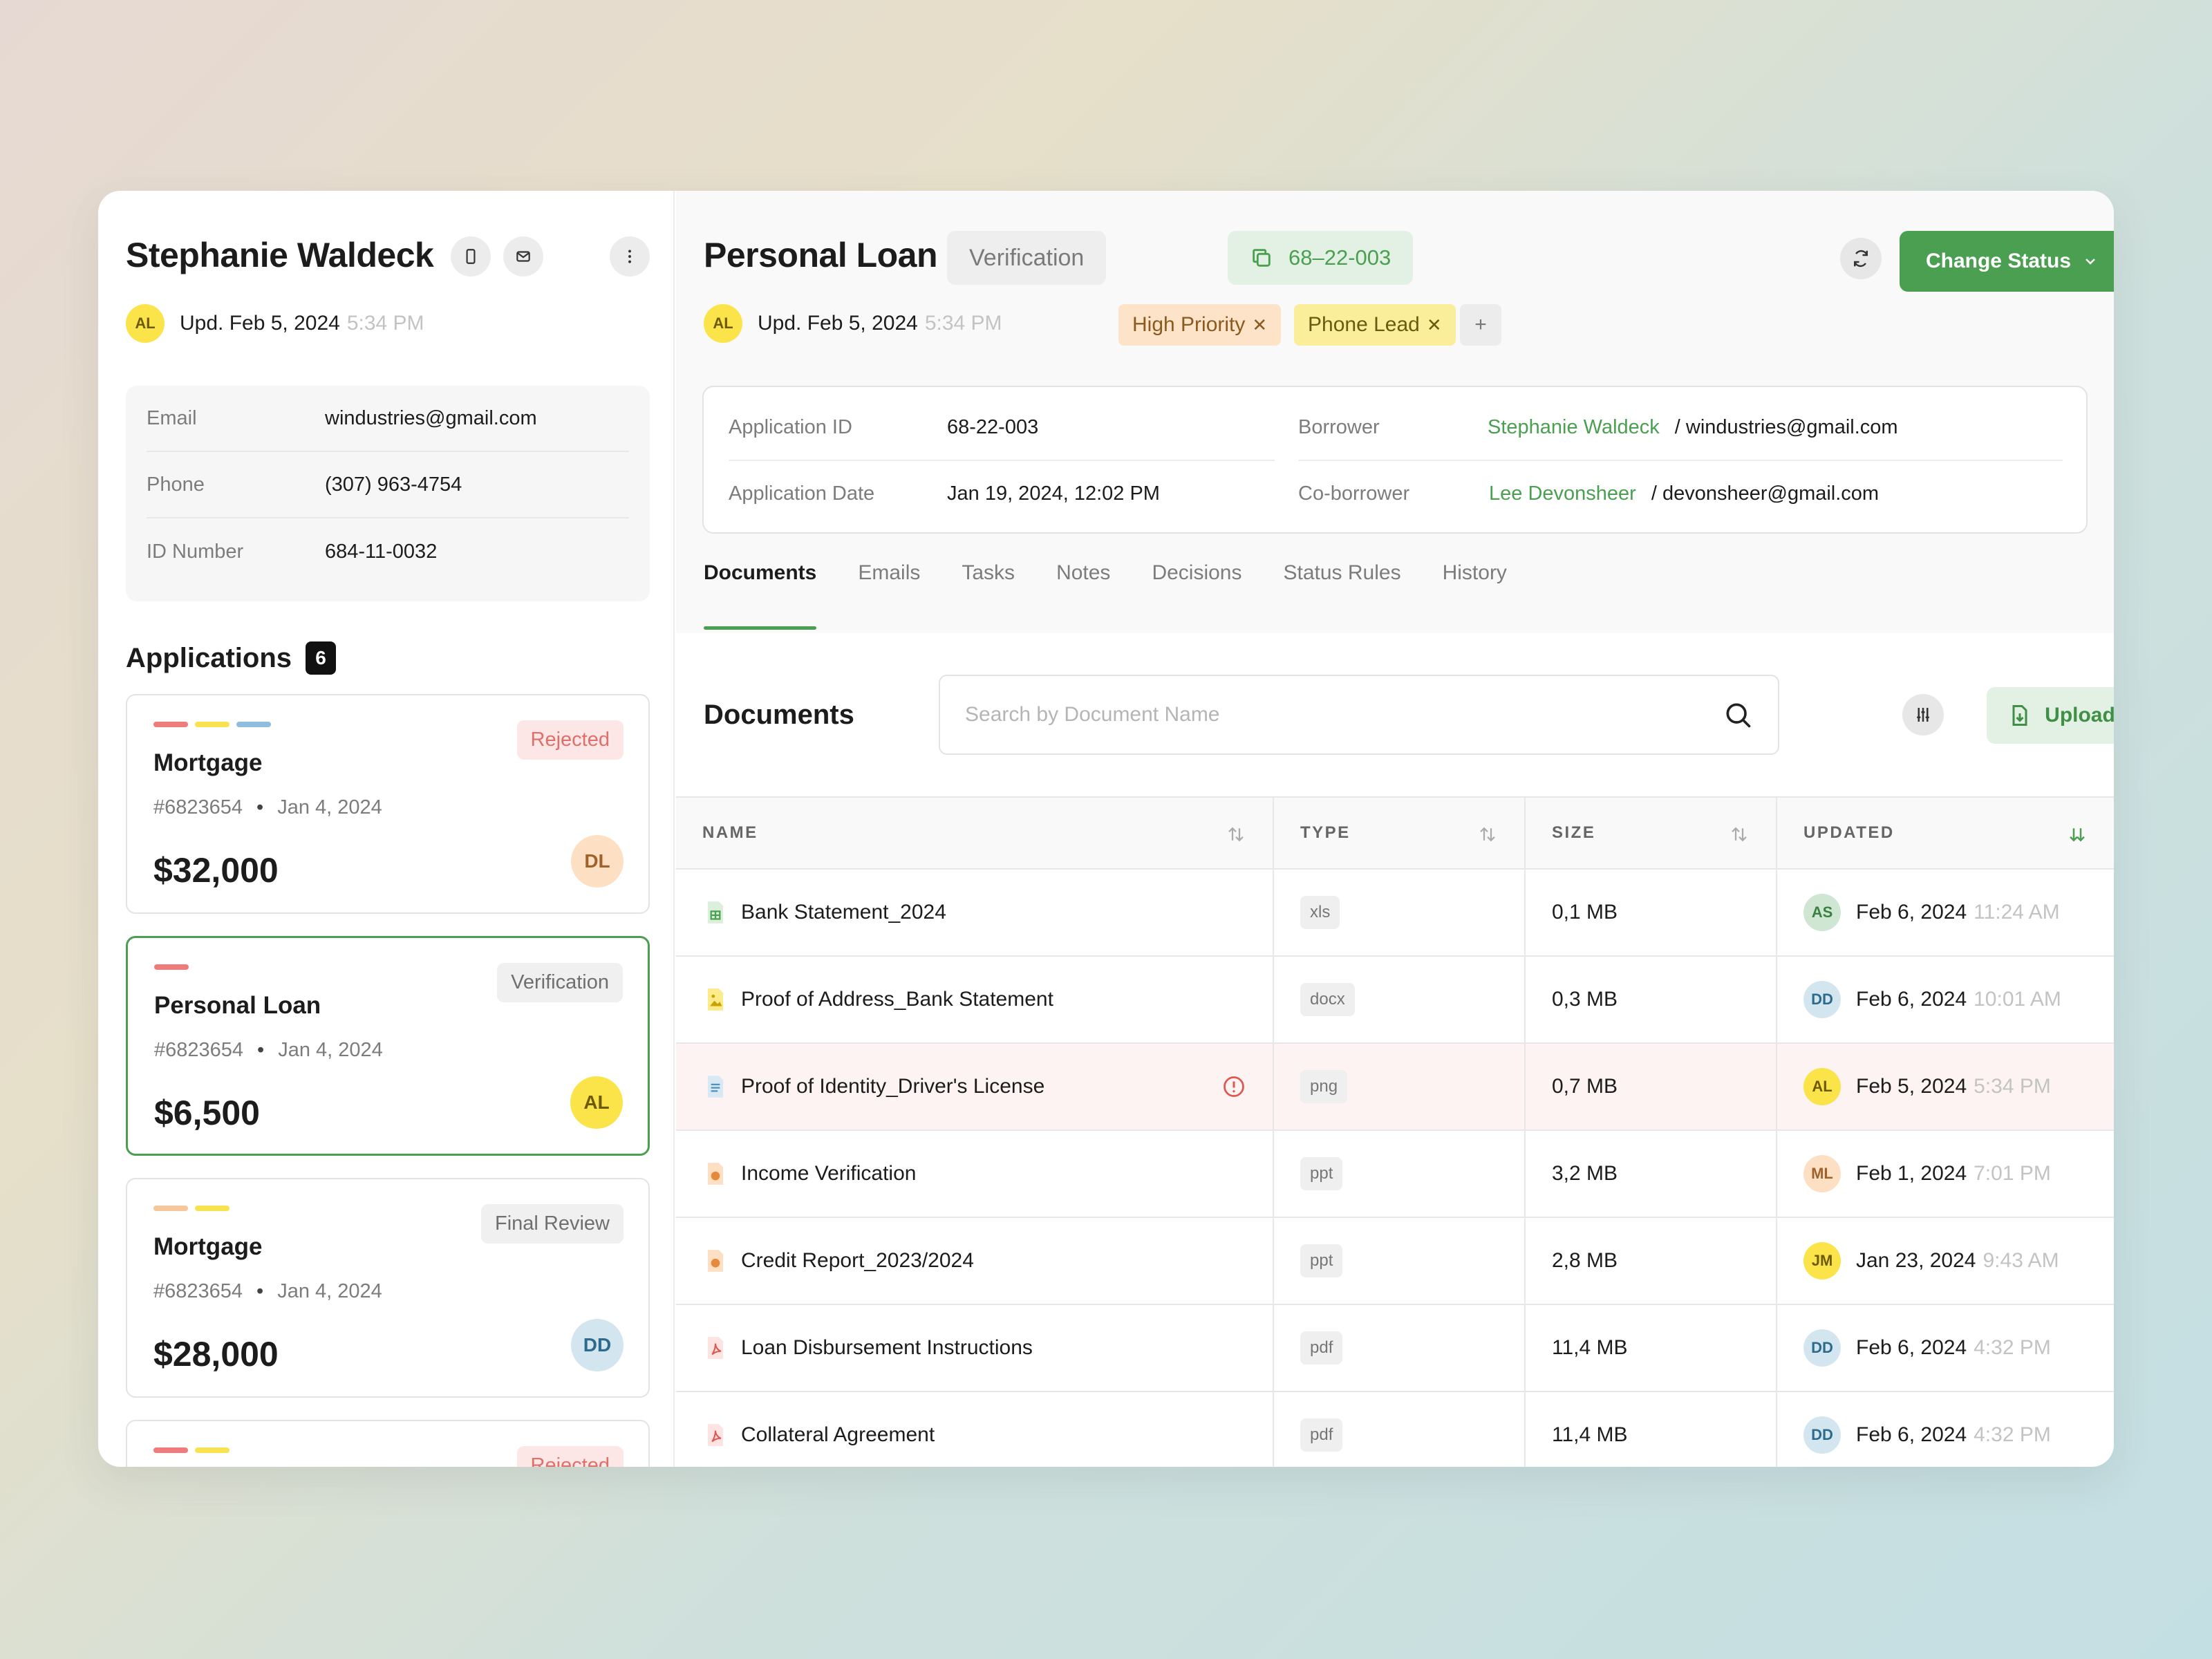 The width and height of the screenshot is (2212, 1659). Describe the element at coordinates (1321, 1435) in the screenshot. I see `file-type-badge: pdf` at that location.